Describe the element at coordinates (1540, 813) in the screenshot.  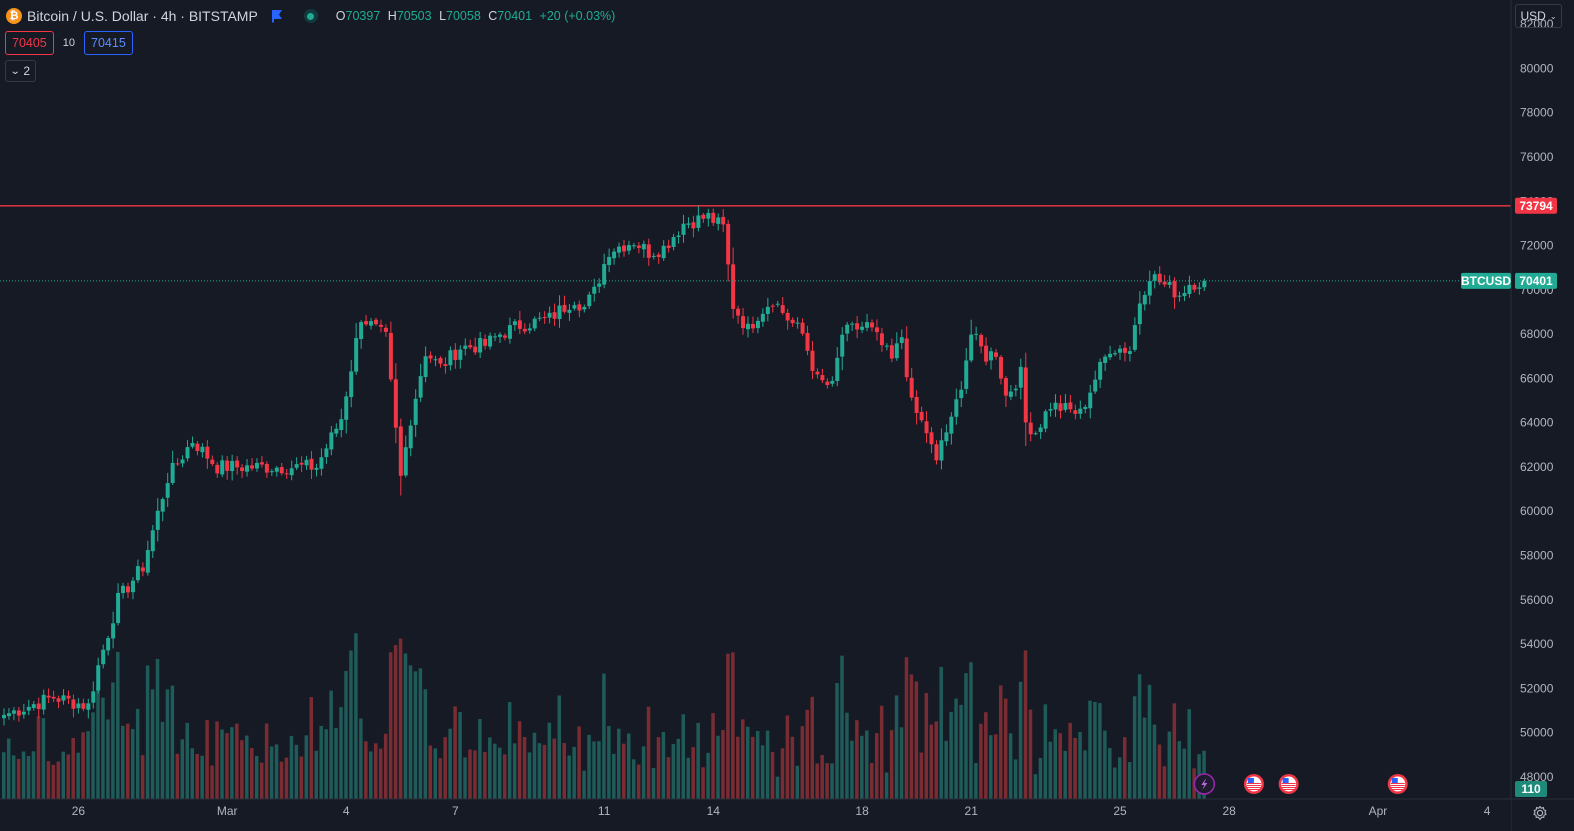
I see `chart-settings-button` at that location.